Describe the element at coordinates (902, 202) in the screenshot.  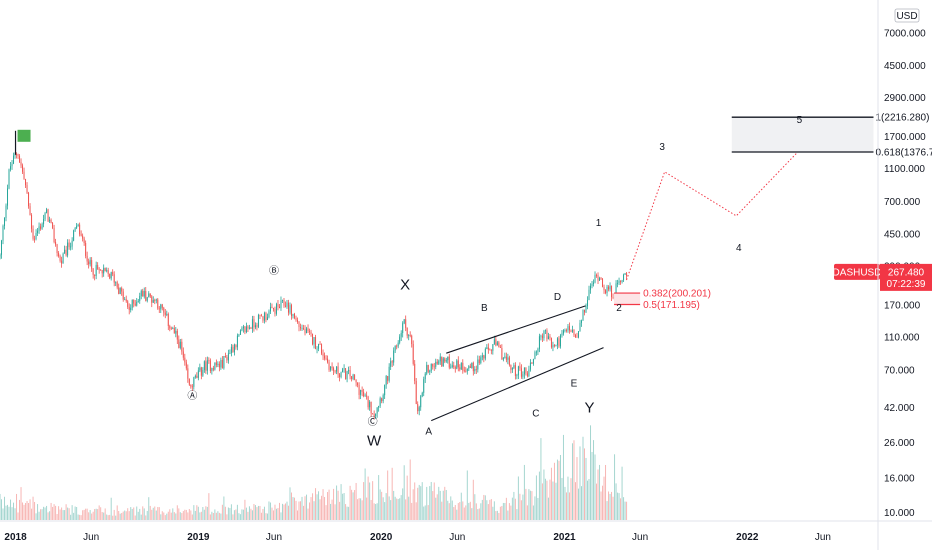
I see `y-tick-label: 700.000` at that location.